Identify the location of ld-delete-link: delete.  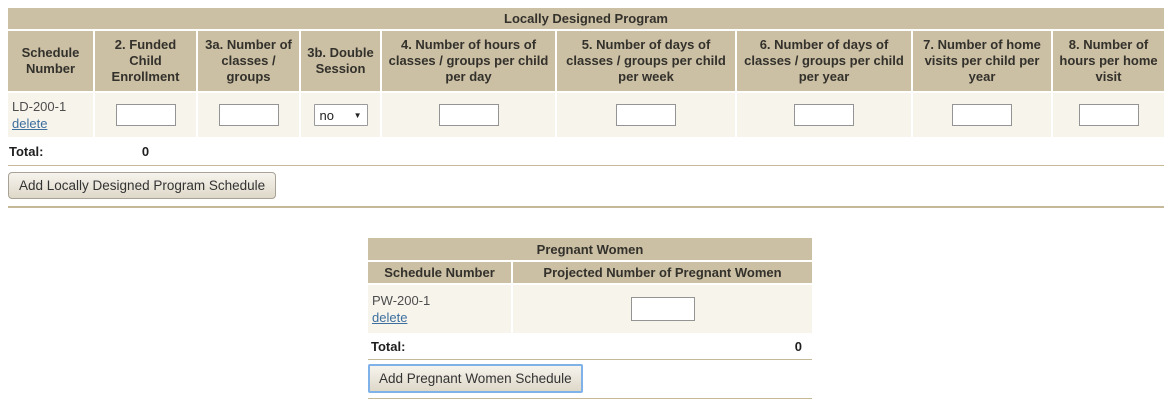
(30, 123).